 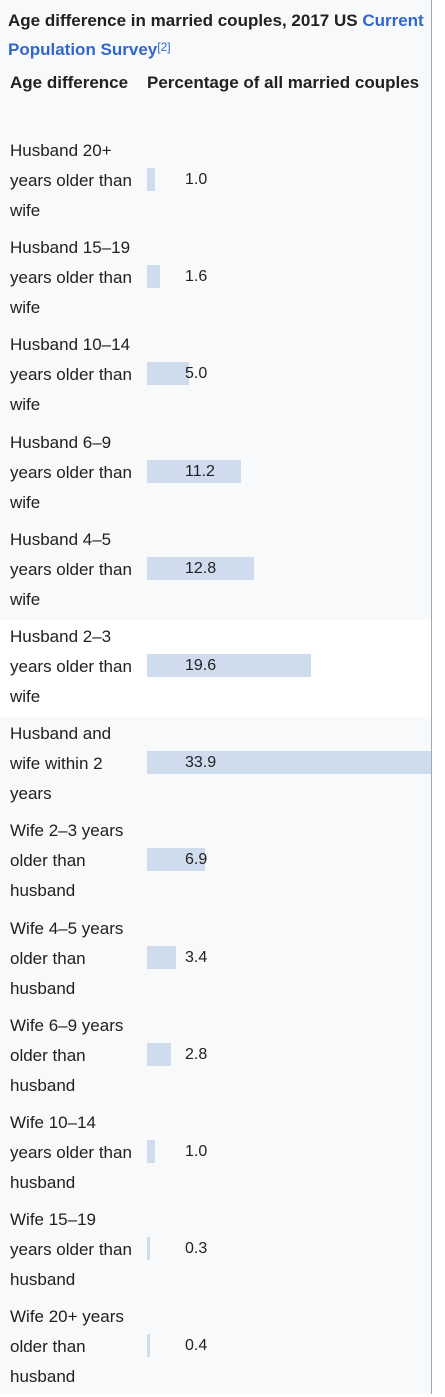 What do you see at coordinates (67, 861) in the screenshot?
I see `category-label: Wife 2–3 years older than husband` at bounding box center [67, 861].